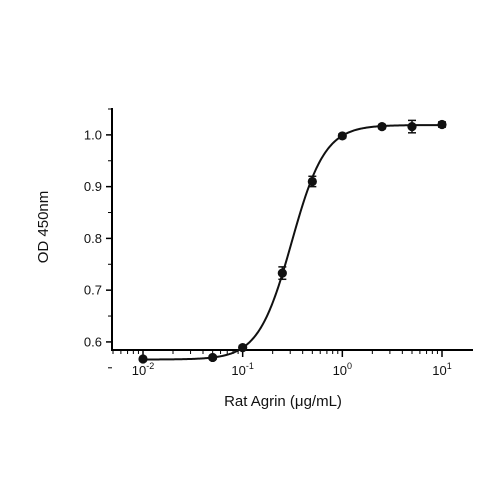 This screenshot has width=500, height=500. What do you see at coordinates (43, 227) in the screenshot?
I see `y-axis-title: OD 450nm` at bounding box center [43, 227].